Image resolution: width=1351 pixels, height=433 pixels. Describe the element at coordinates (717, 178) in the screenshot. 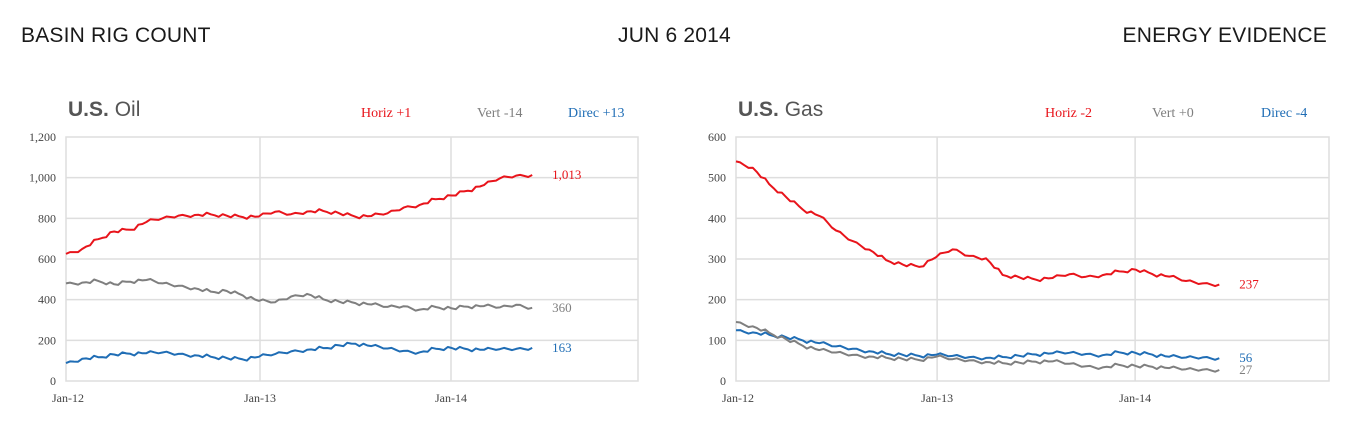

I see `y-tick-label: 500` at that location.